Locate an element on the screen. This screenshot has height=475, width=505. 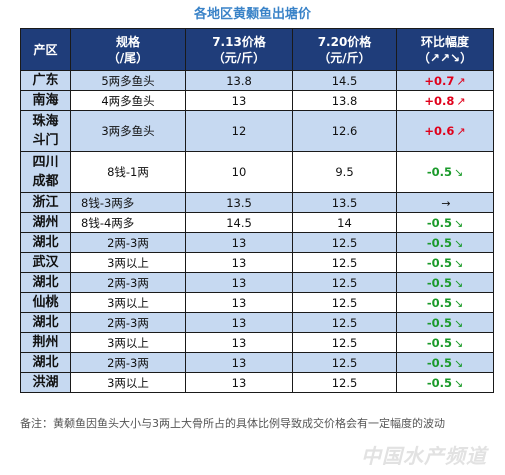
change-value: +0.7 is located at coordinates (439, 80).